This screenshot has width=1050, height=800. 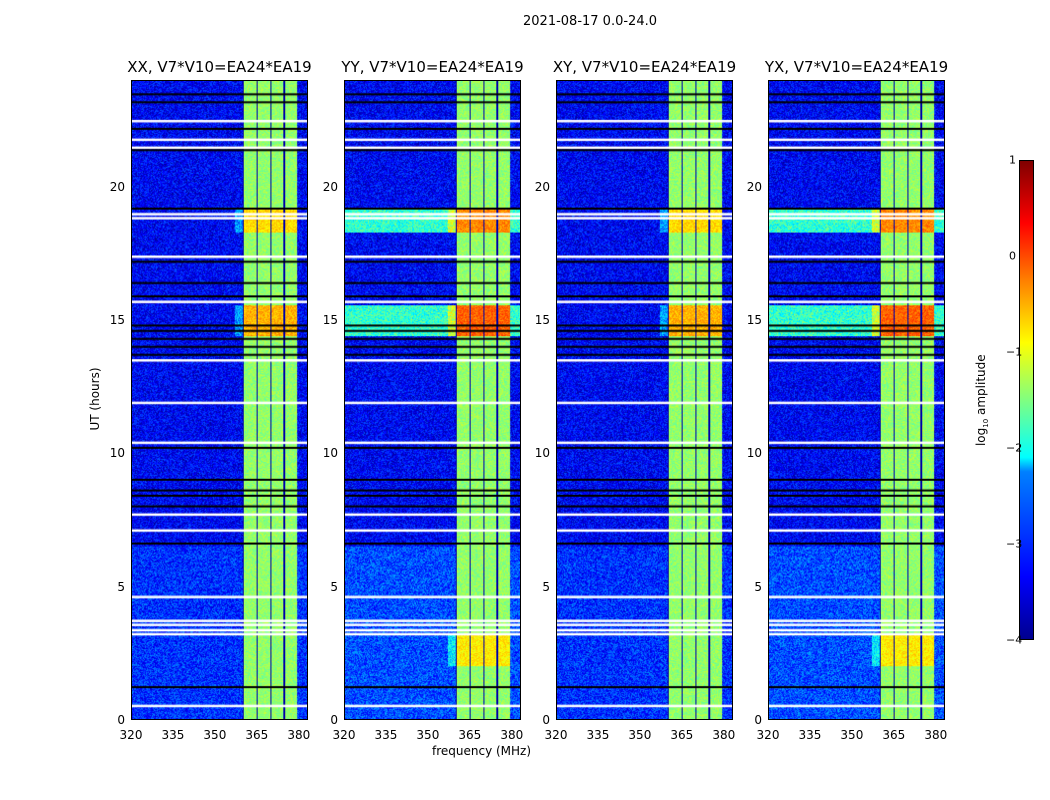 I want to click on colorbar-tick-label: −2, so click(x=1014, y=448).